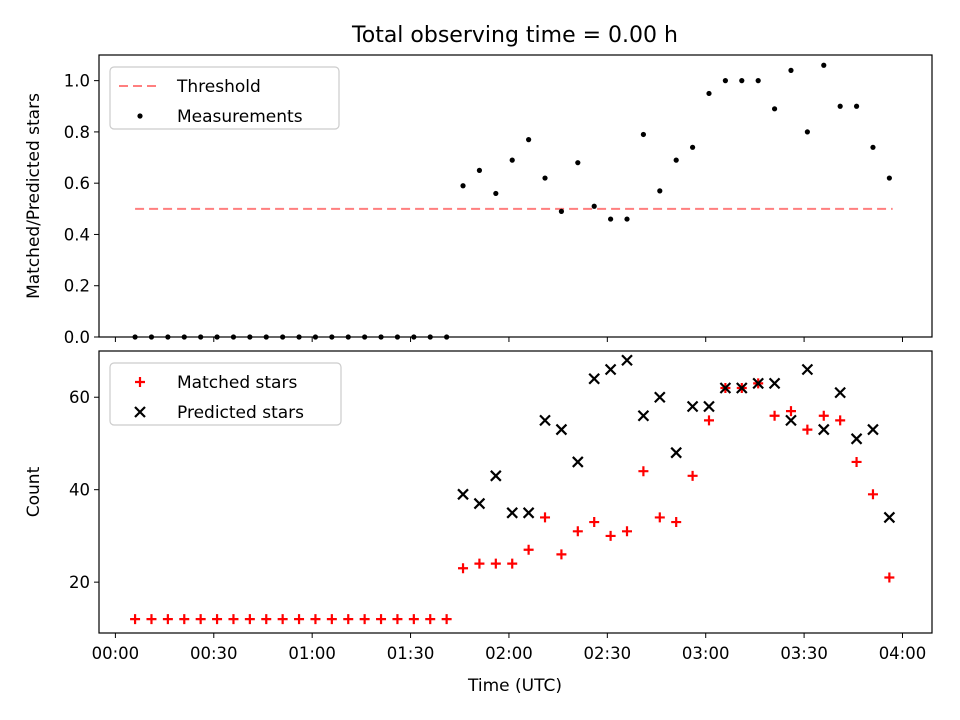 The width and height of the screenshot is (960, 720). Describe the element at coordinates (77, 337) in the screenshot. I see `y-tick-label: 0.0` at that location.